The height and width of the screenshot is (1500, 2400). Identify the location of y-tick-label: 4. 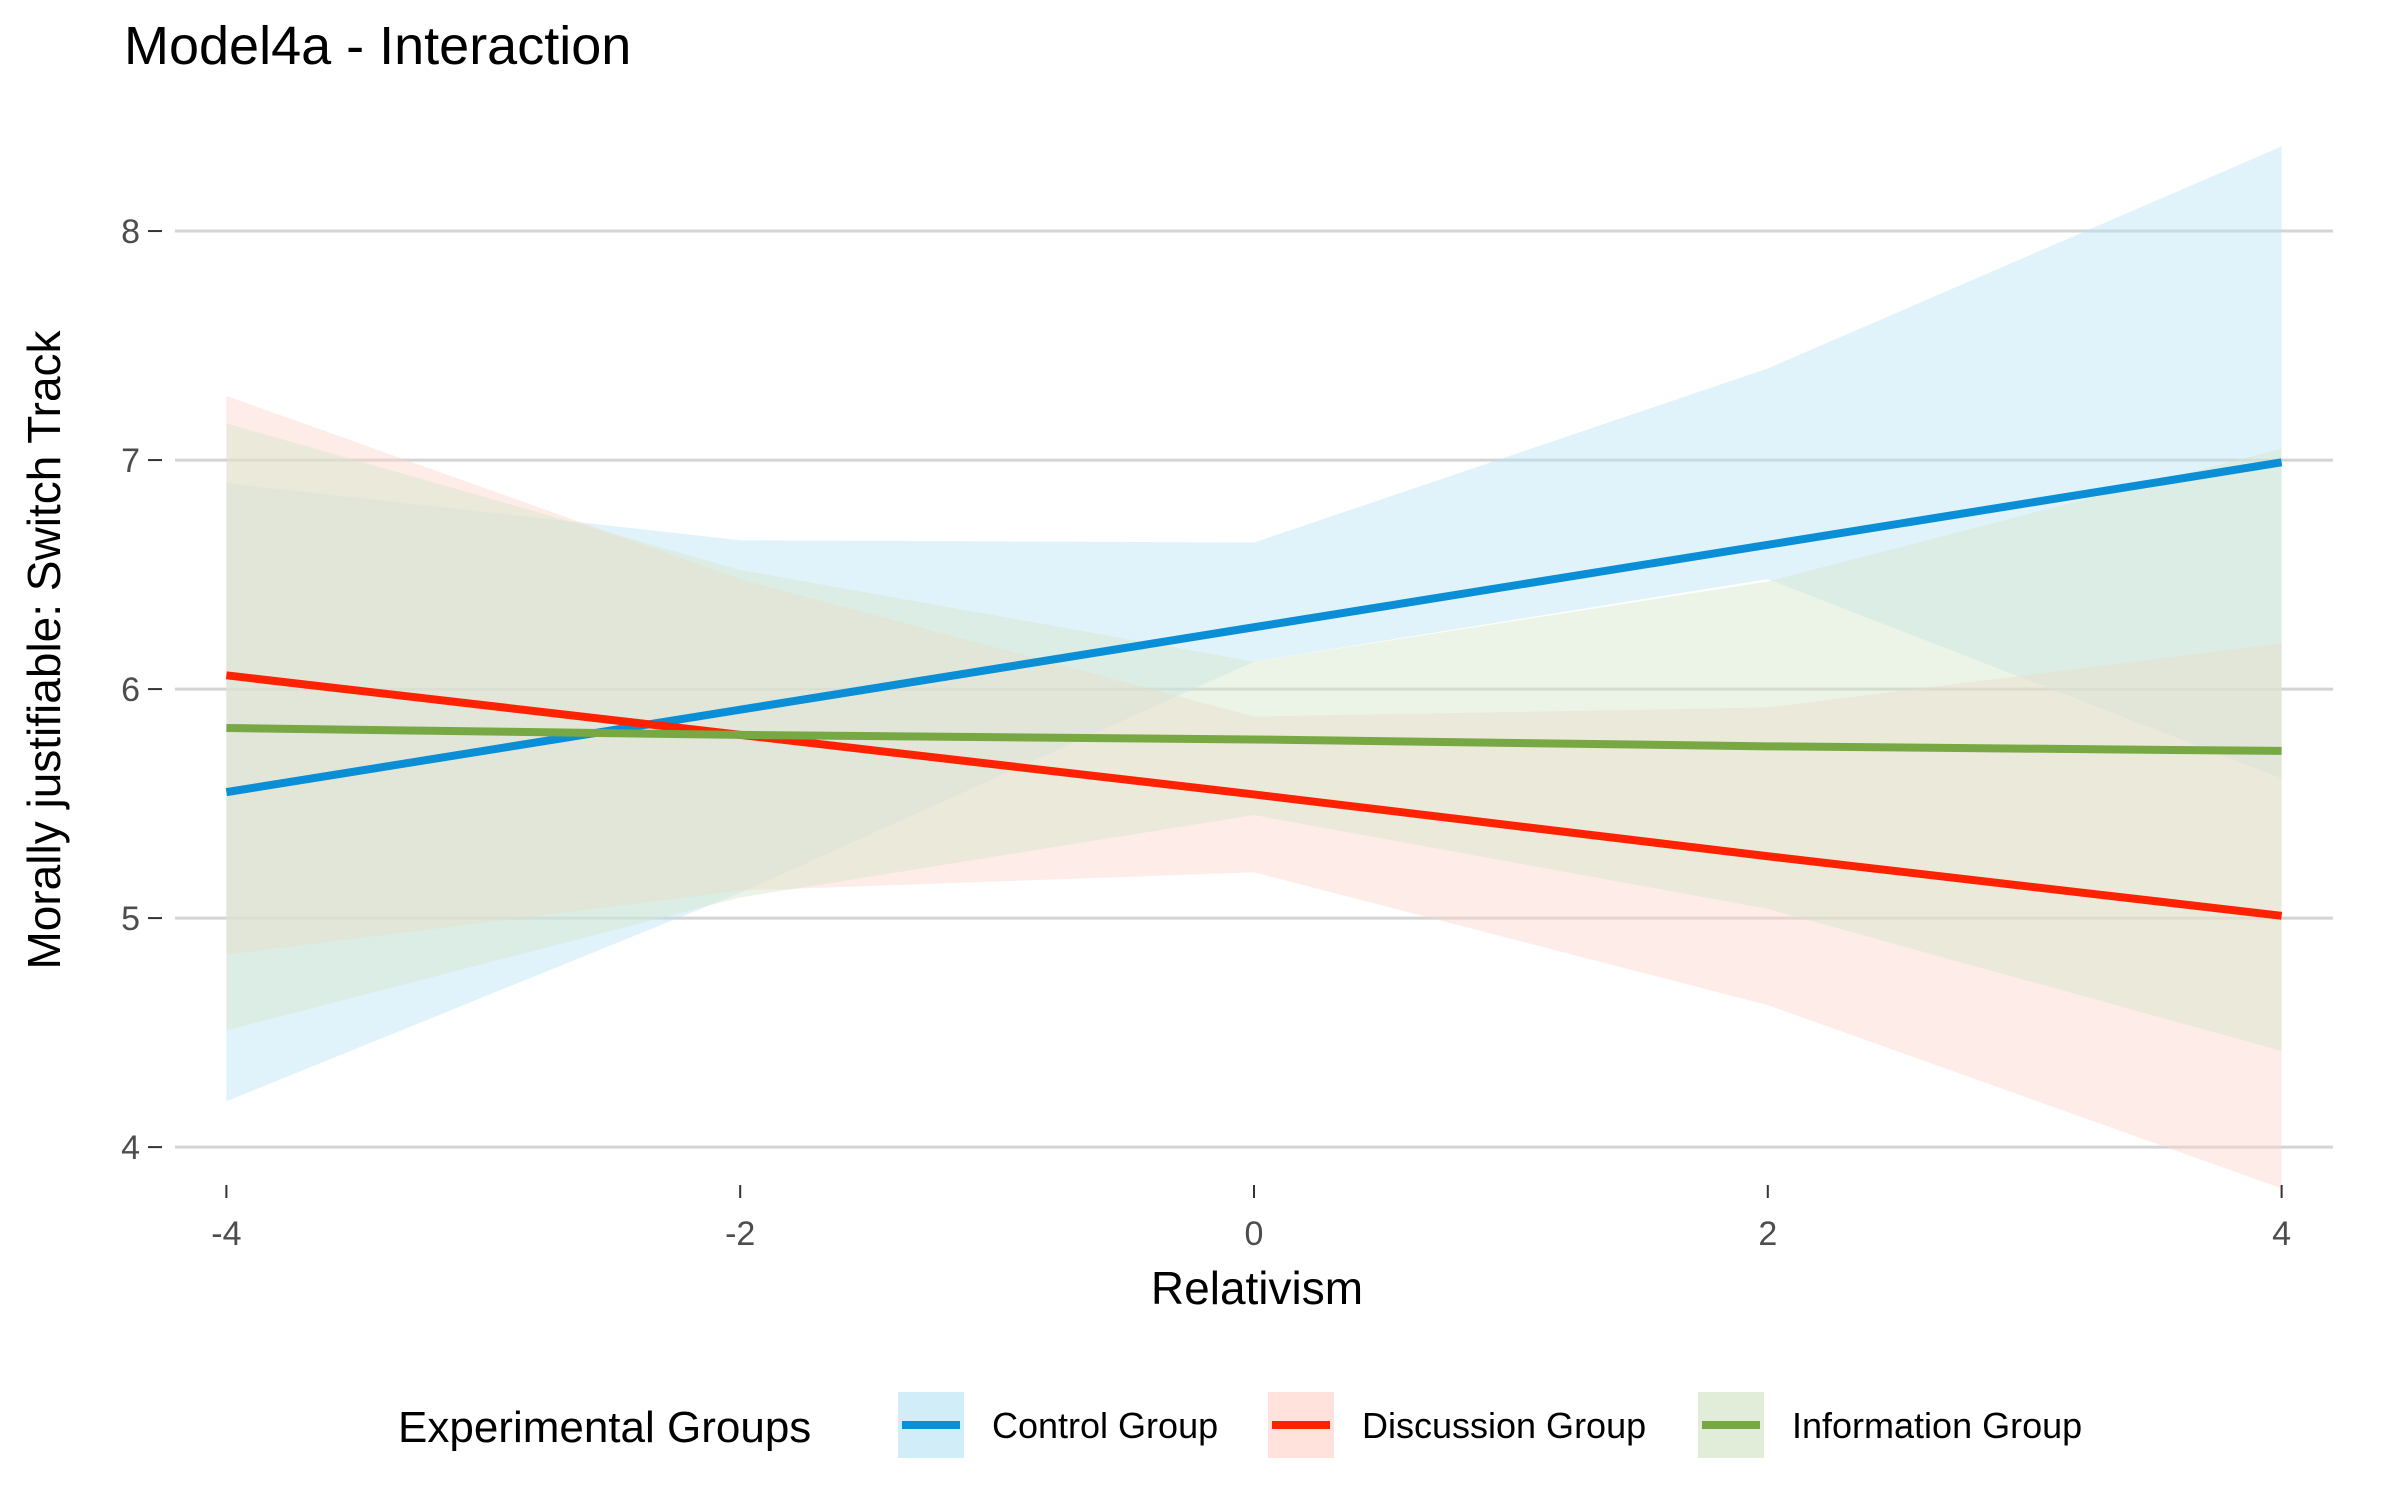
(130, 1148).